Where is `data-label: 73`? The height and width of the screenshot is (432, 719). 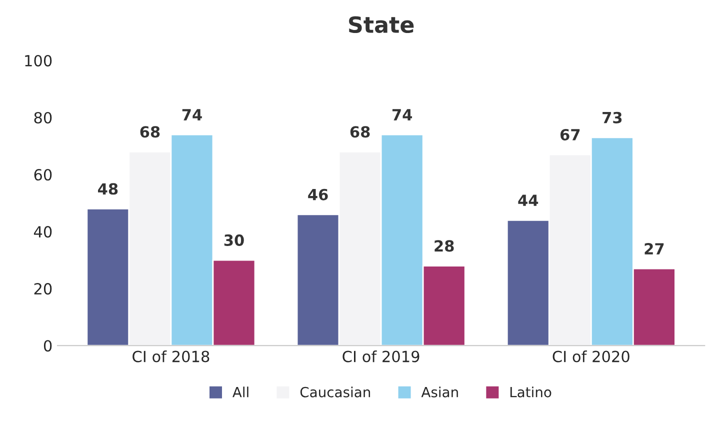 data-label: 73 is located at coordinates (612, 118).